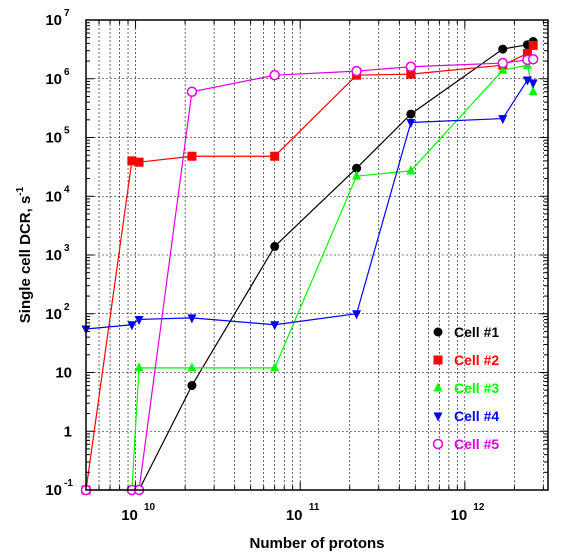 The image size is (576, 553). I want to click on x-axis-title: Number of protons, so click(317, 543).